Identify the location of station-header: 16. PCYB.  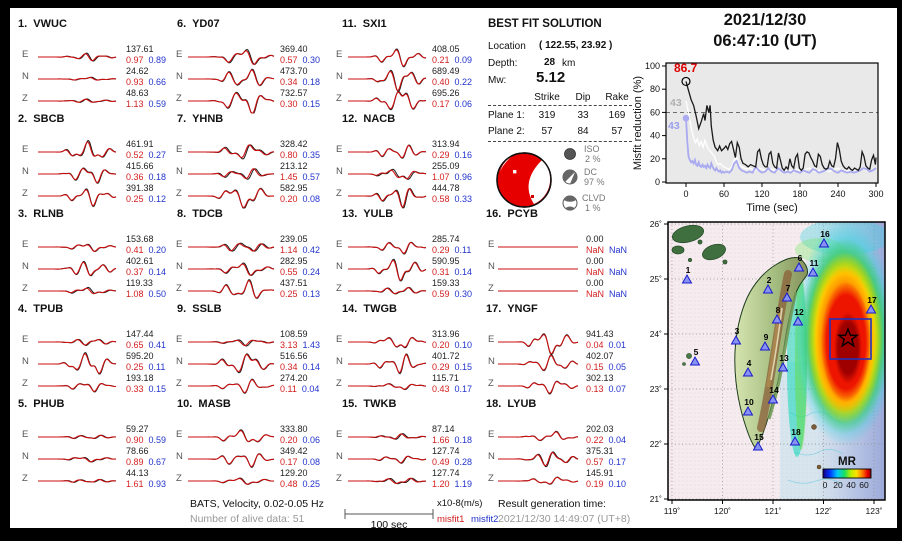
(512, 214).